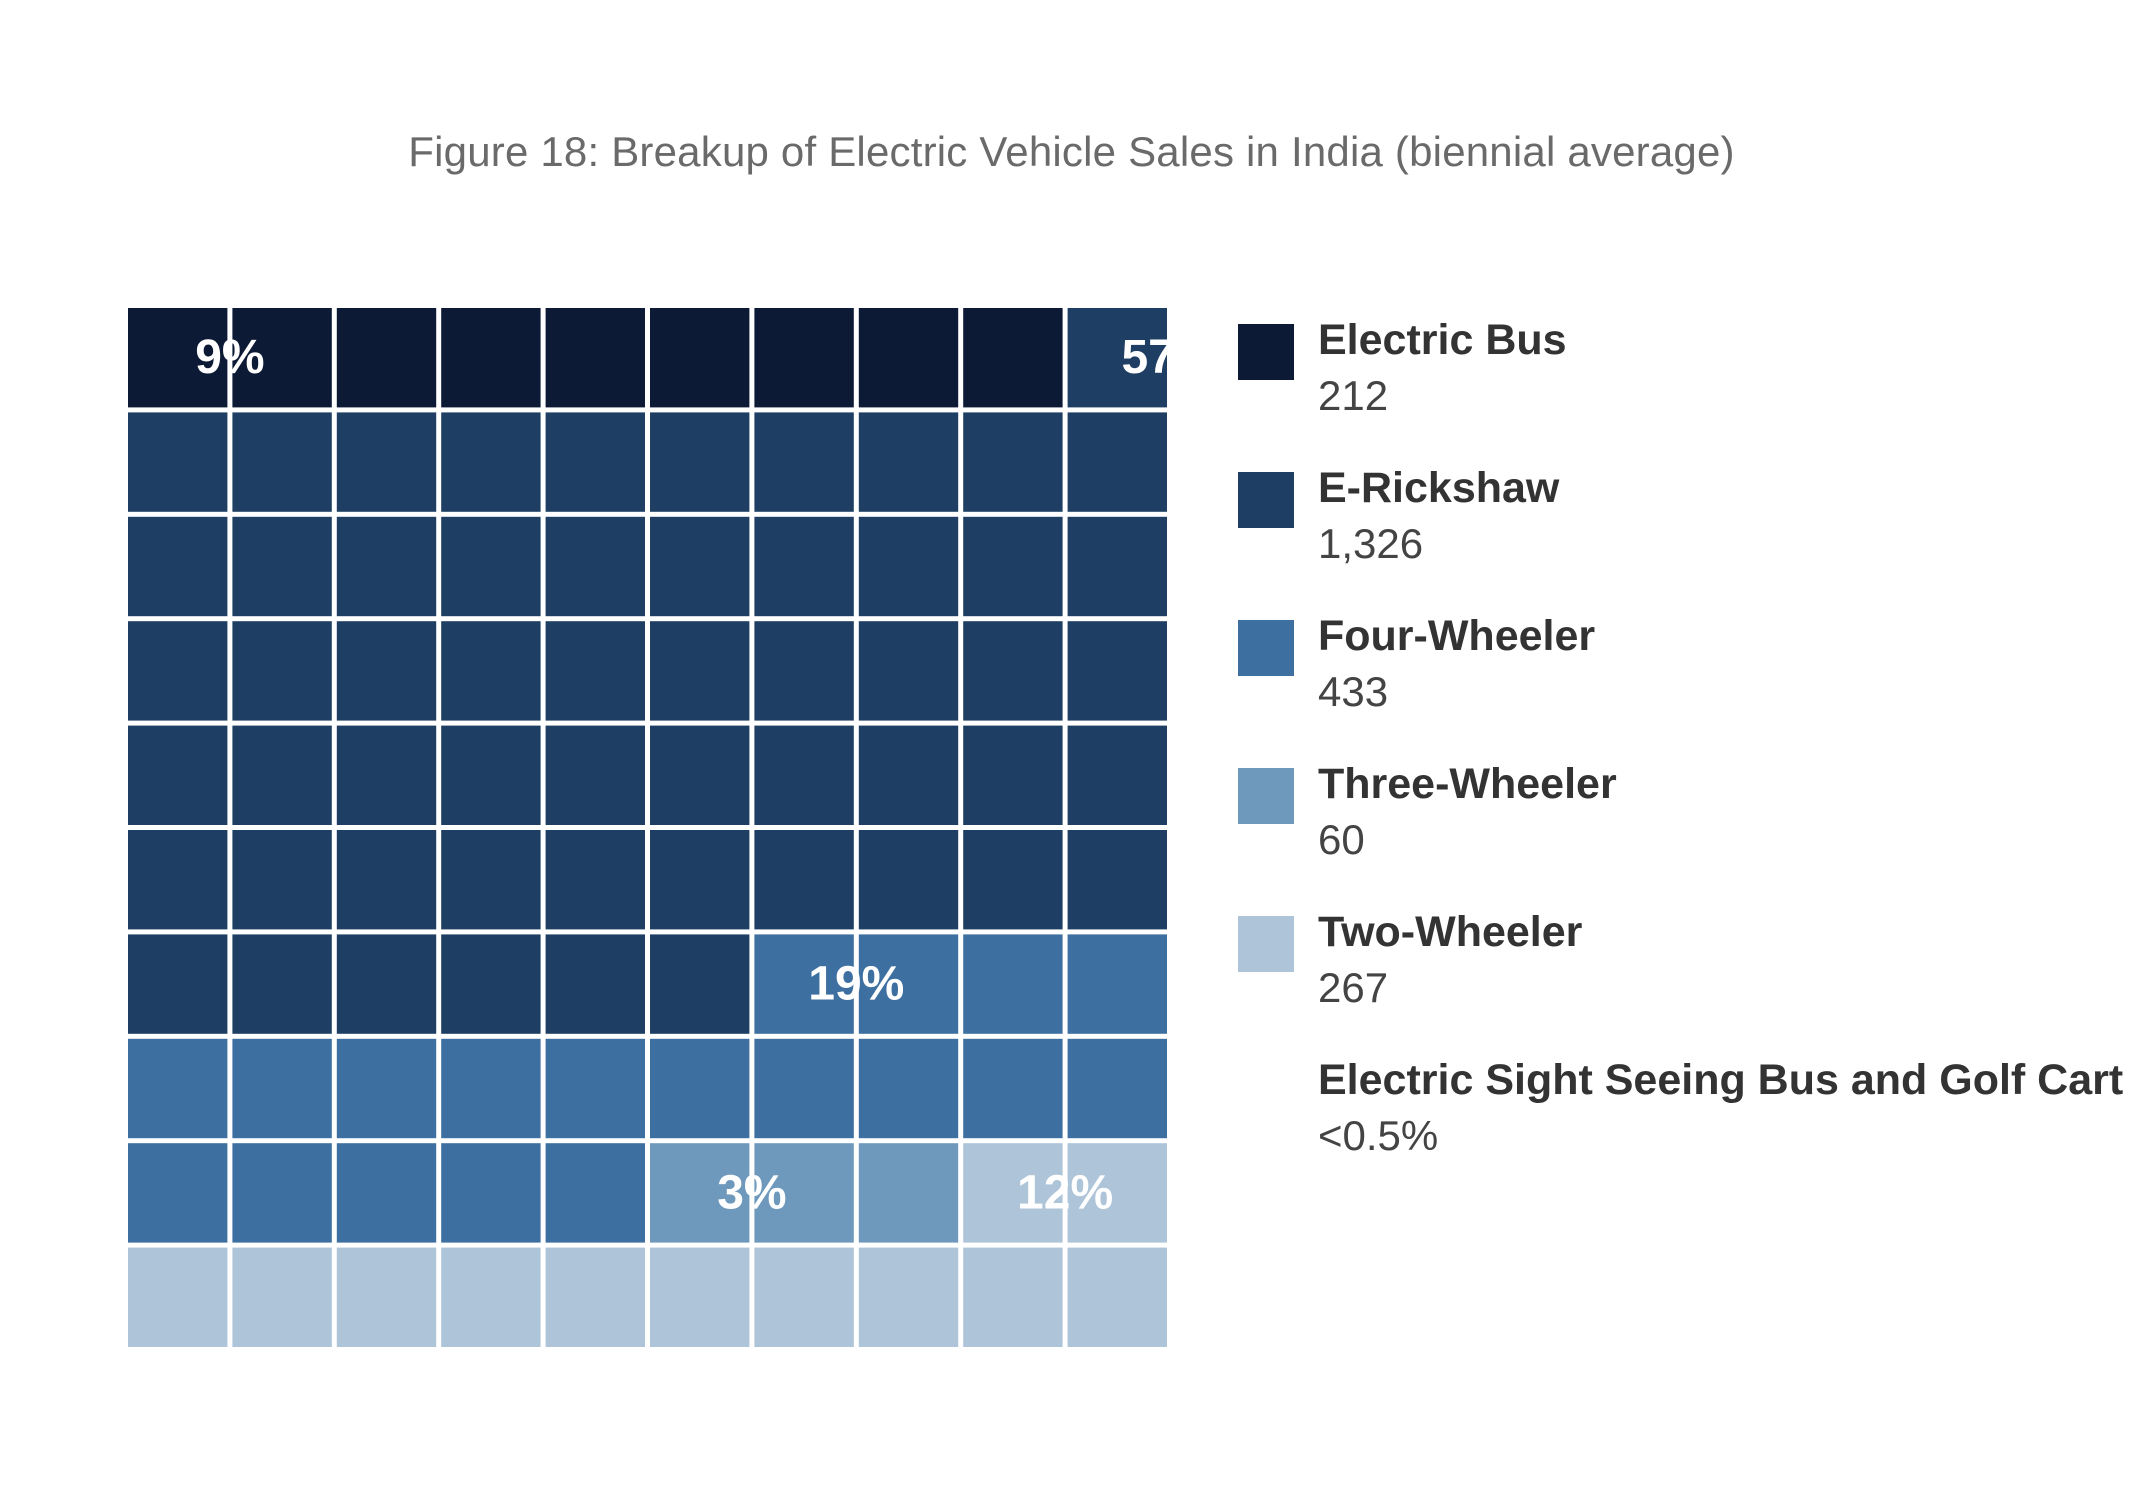  Describe the element at coordinates (1146, 357) in the screenshot. I see `percent-label-e-rickshaw: 57%` at that location.